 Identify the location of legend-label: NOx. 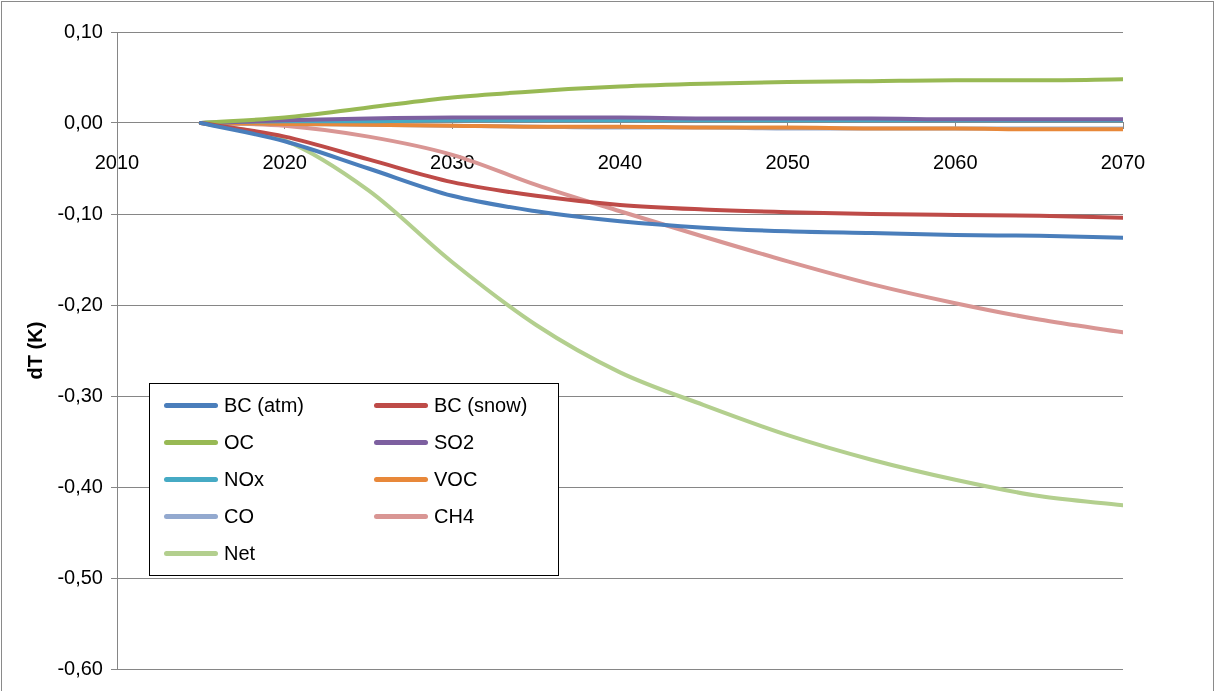
(244, 479).